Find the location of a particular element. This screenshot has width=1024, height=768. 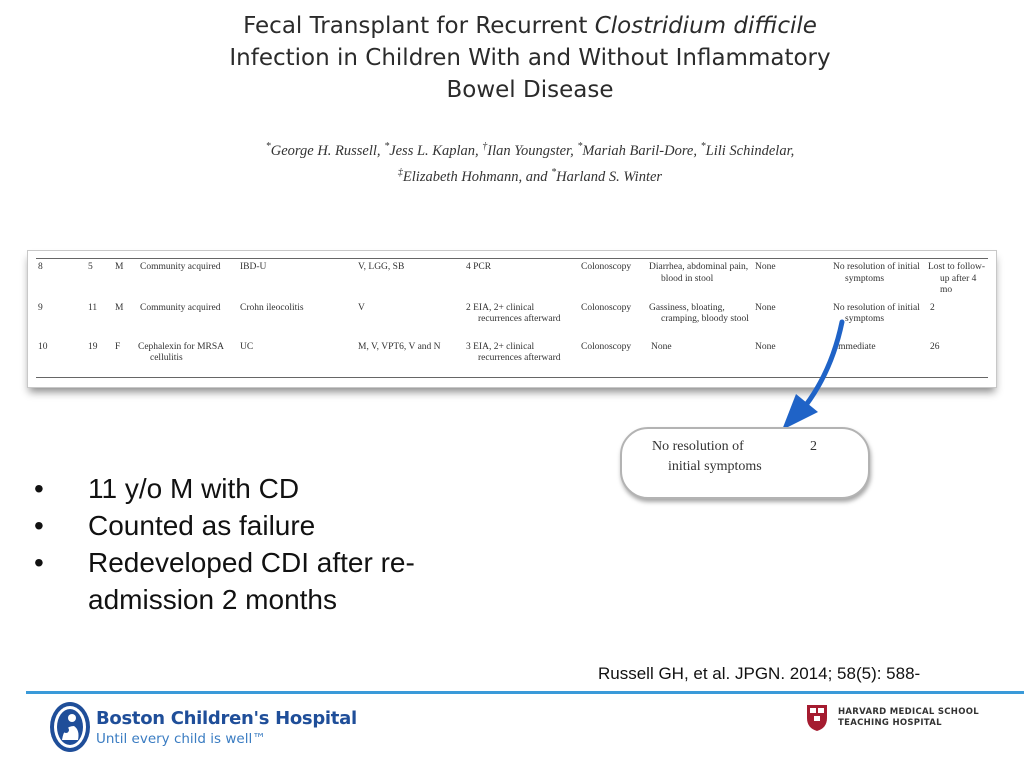

author-name: Harland S. Winter is located at coordinates (609, 176).